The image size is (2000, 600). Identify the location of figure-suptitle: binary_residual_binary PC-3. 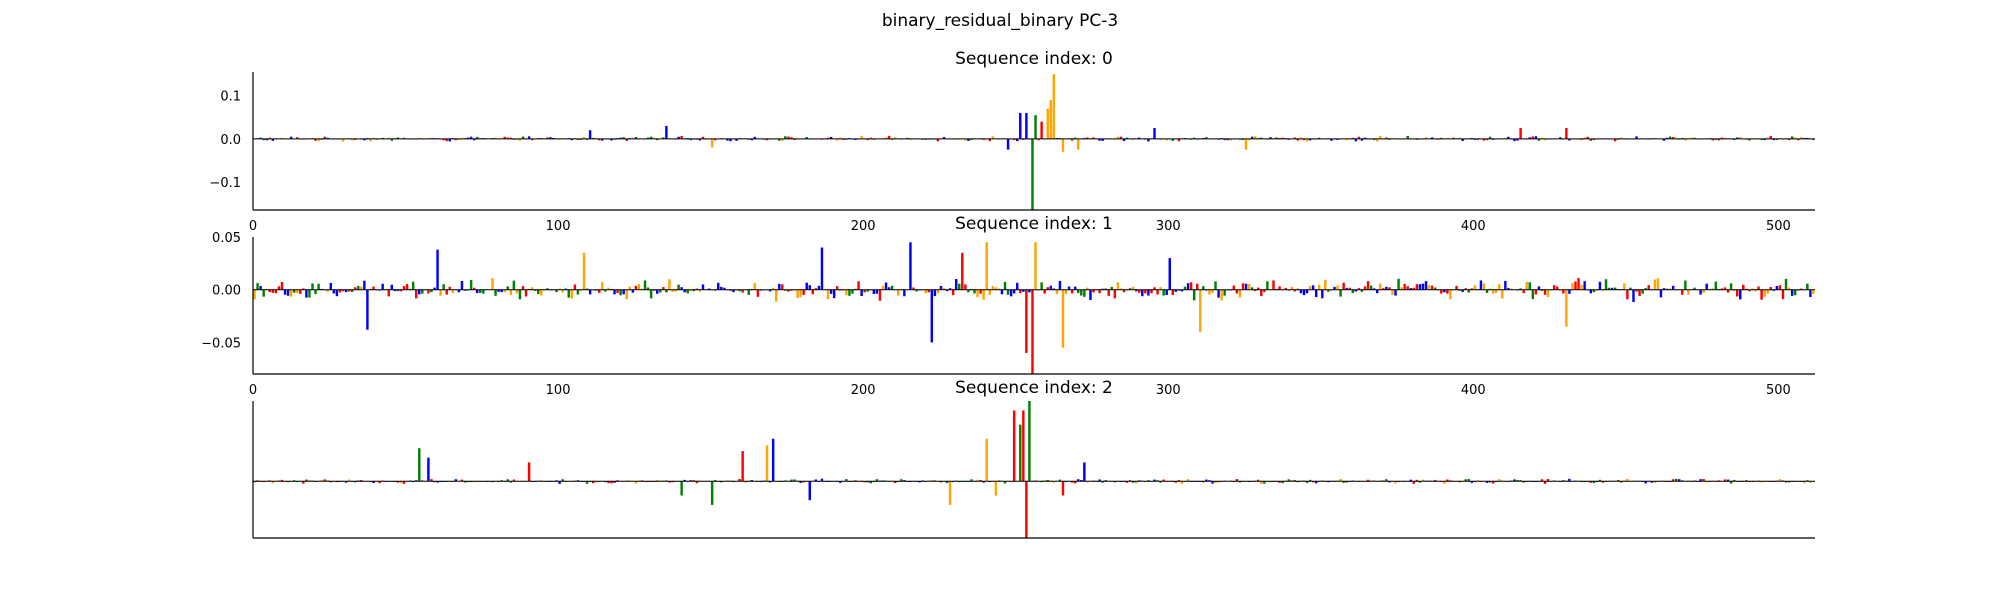
(1000, 21).